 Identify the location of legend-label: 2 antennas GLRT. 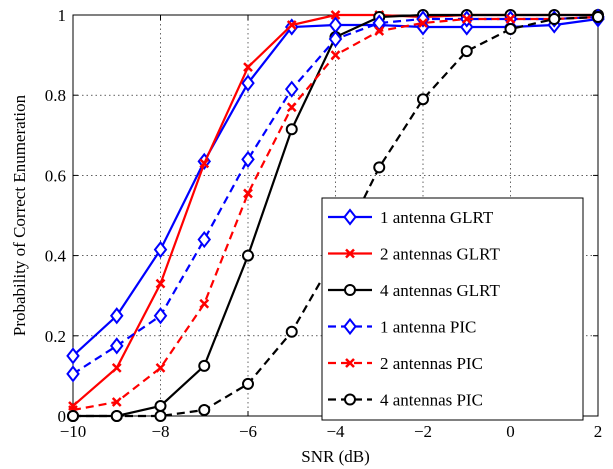
(440, 254).